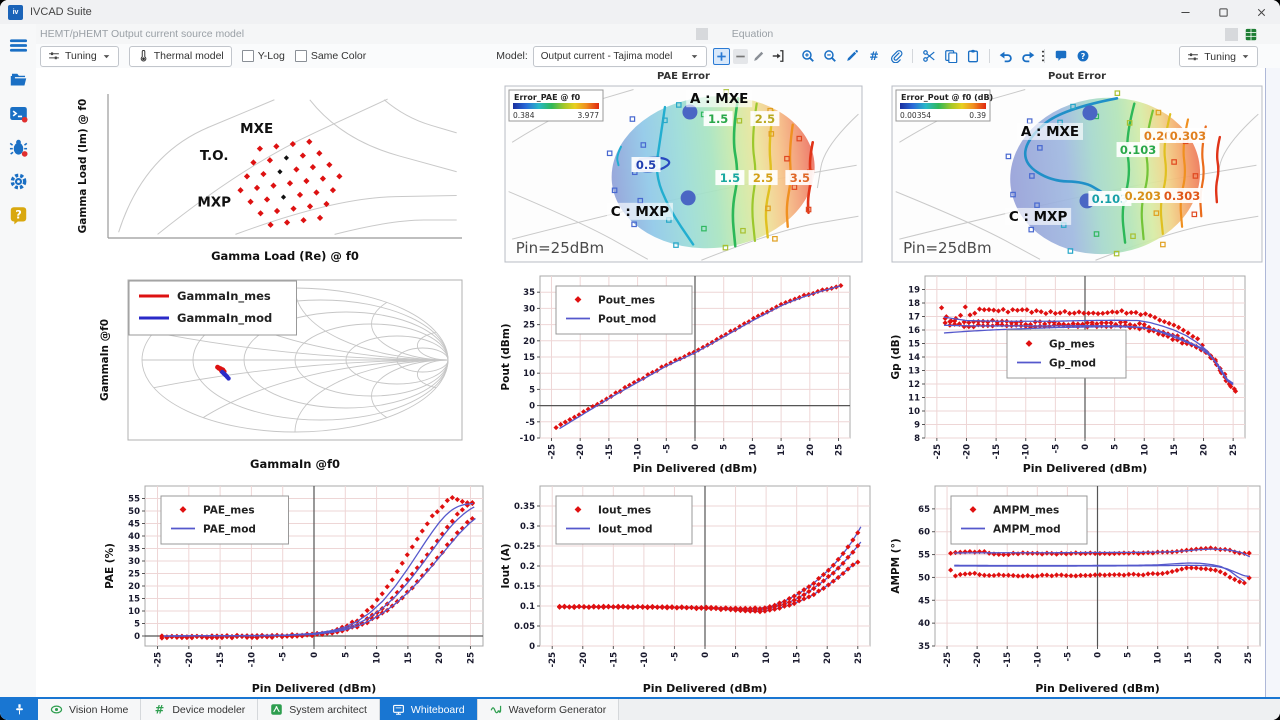  What do you see at coordinates (1006, 56) in the screenshot?
I see `undo-icon` at bounding box center [1006, 56].